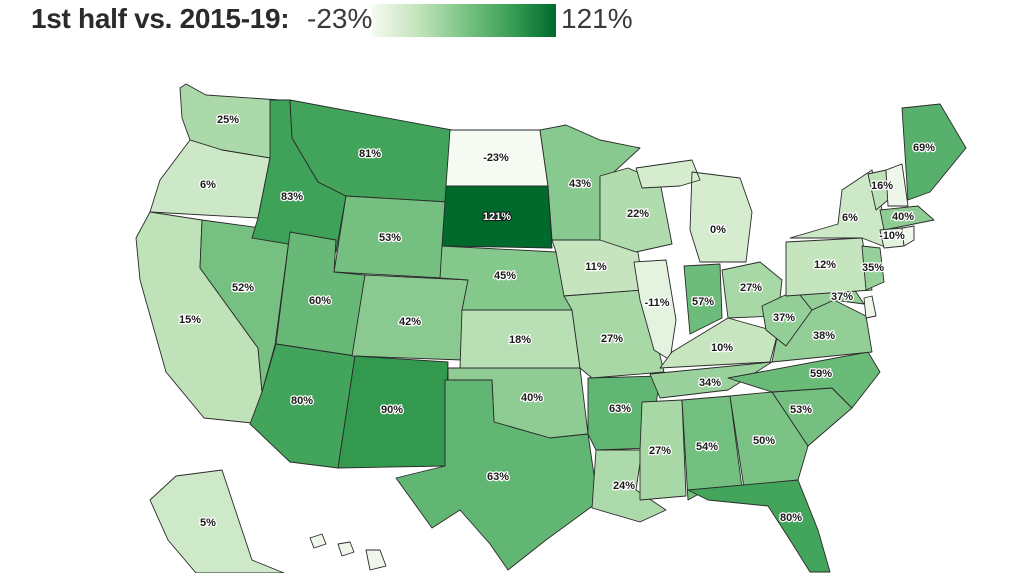 The height and width of the screenshot is (573, 1024). I want to click on state-tn, so click(711, 380).